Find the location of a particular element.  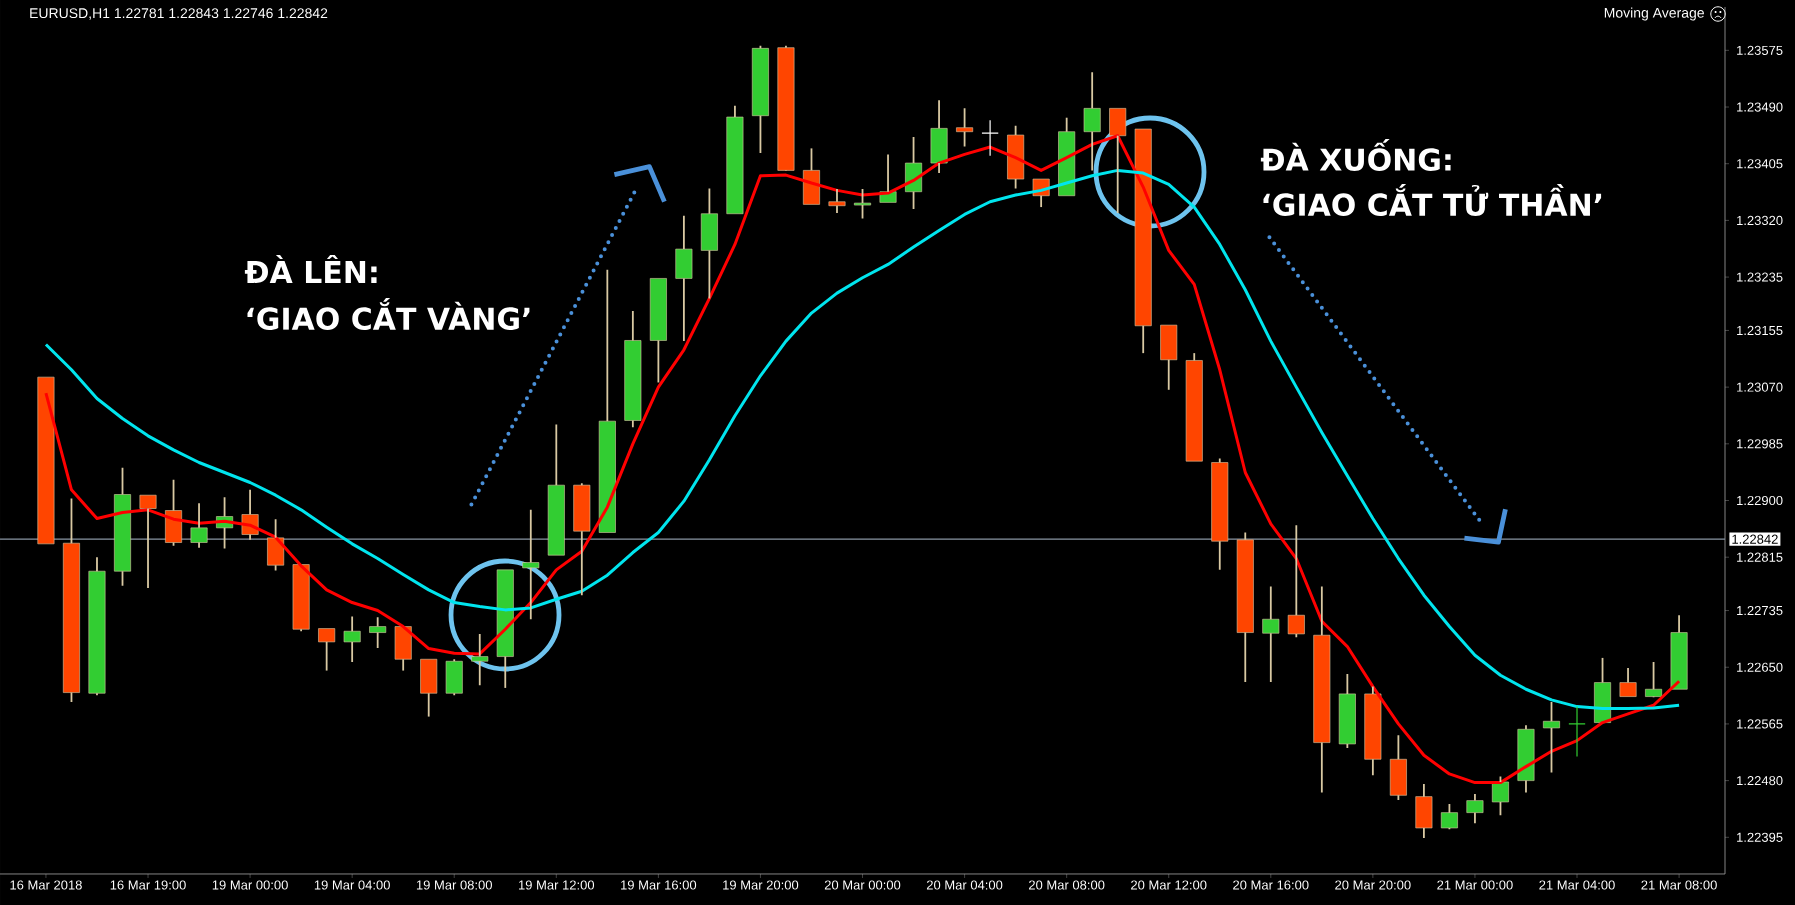

x-tick-label: 19 Mar 20:00 is located at coordinates (761, 885).